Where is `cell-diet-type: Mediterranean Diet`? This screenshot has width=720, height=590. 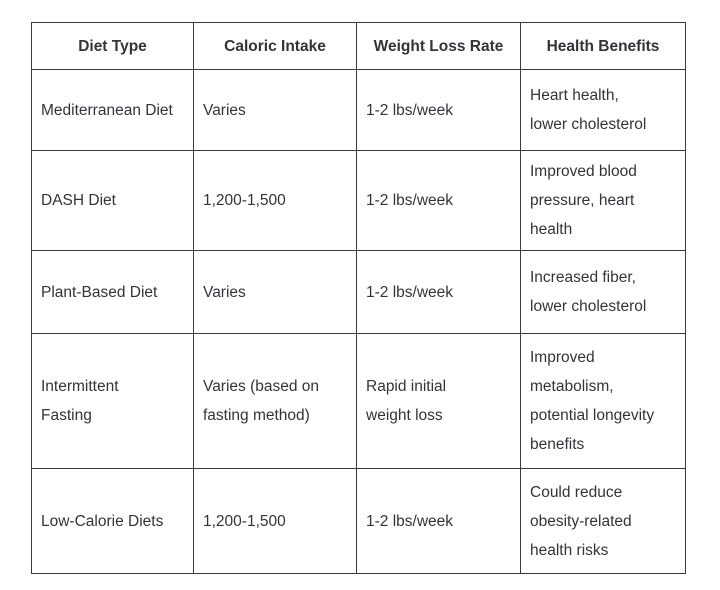 cell-diet-type: Mediterranean Diet is located at coordinates (112, 110).